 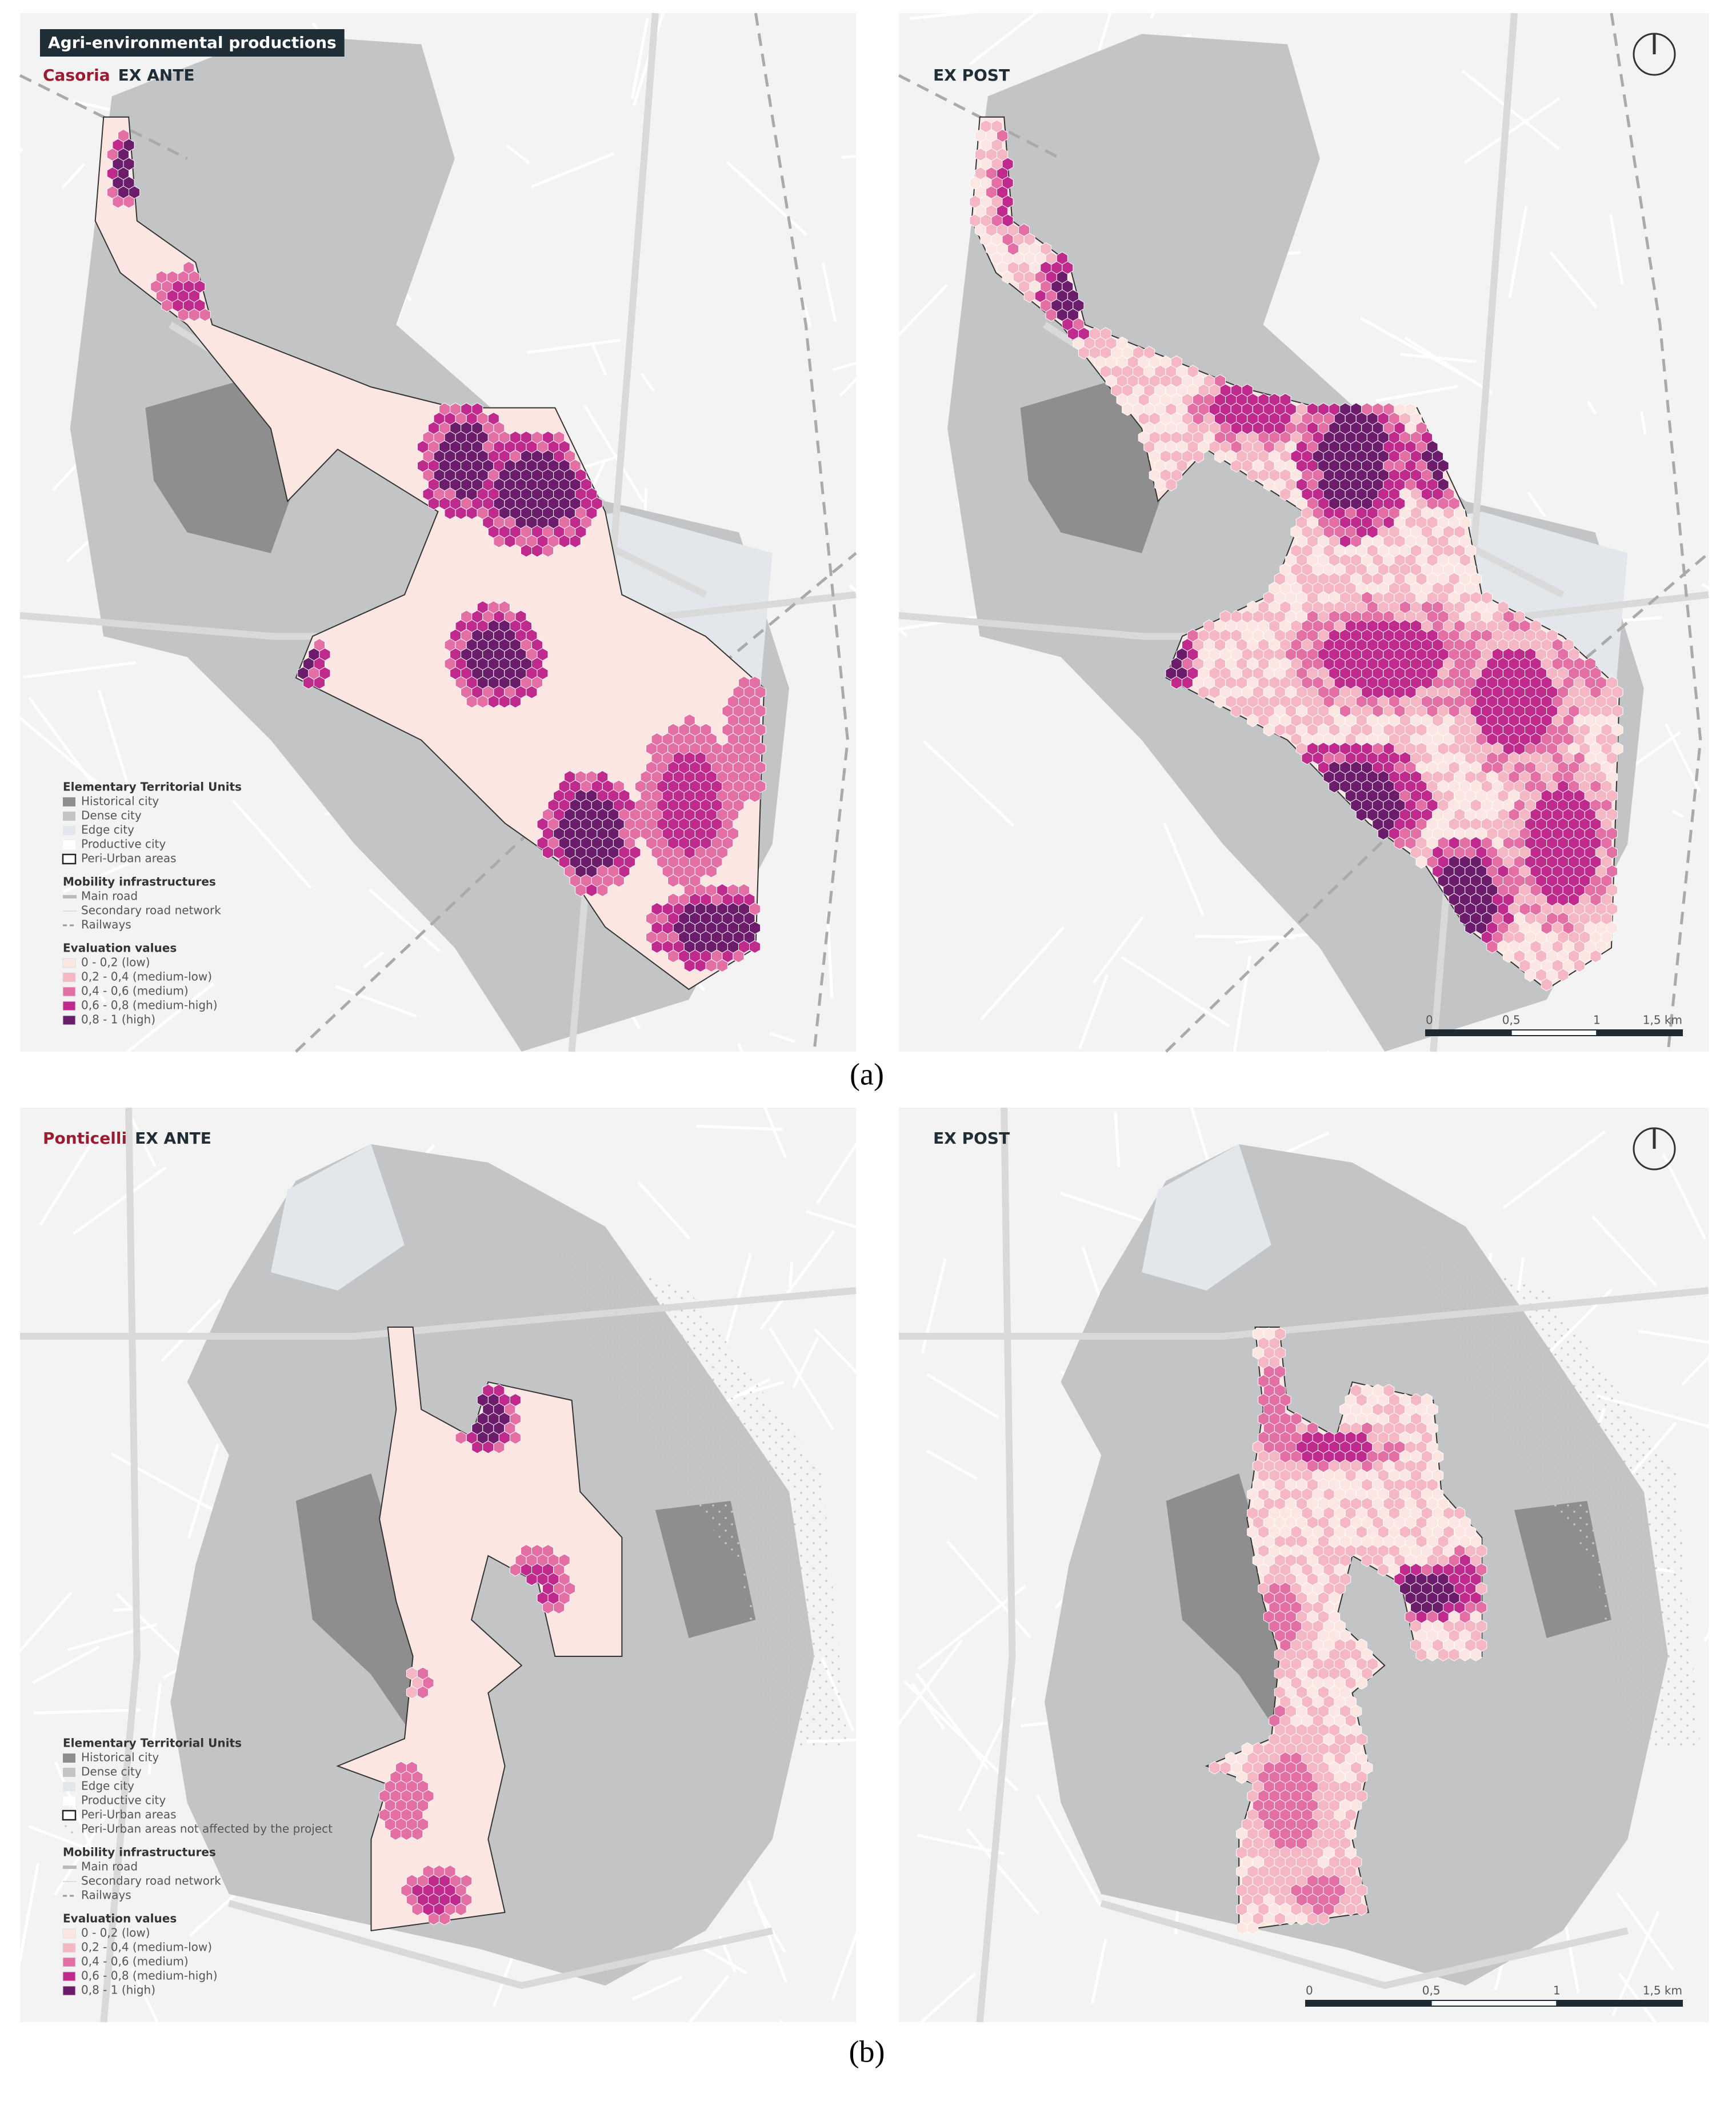 I want to click on legend-title: Evaluation values, so click(x=120, y=1919).